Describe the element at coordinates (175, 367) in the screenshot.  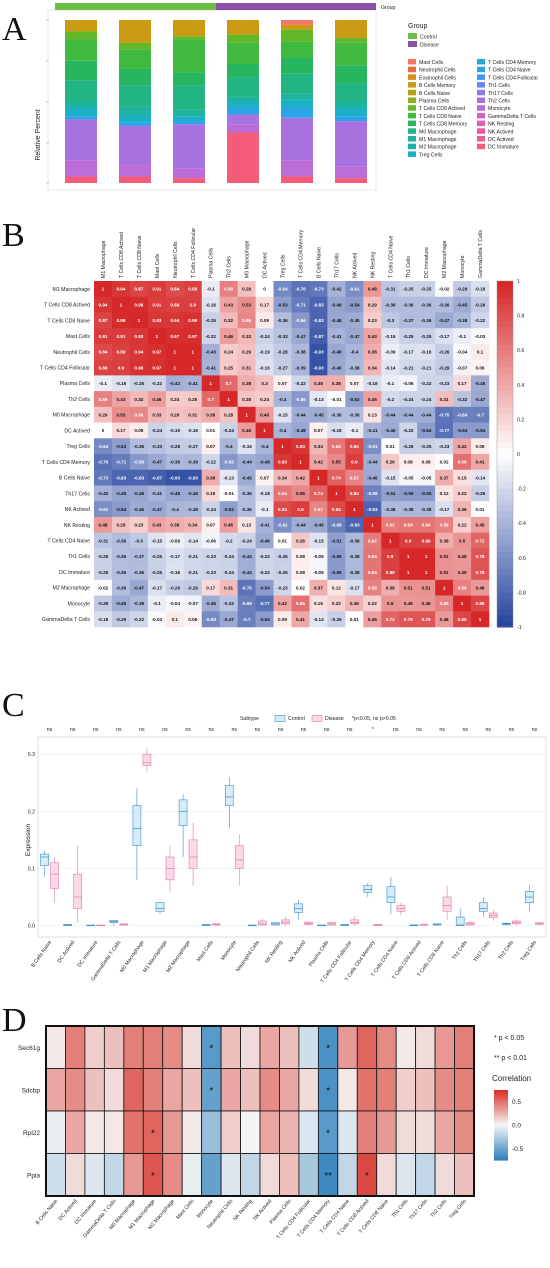
I see `corr-value-5-4: 1` at that location.